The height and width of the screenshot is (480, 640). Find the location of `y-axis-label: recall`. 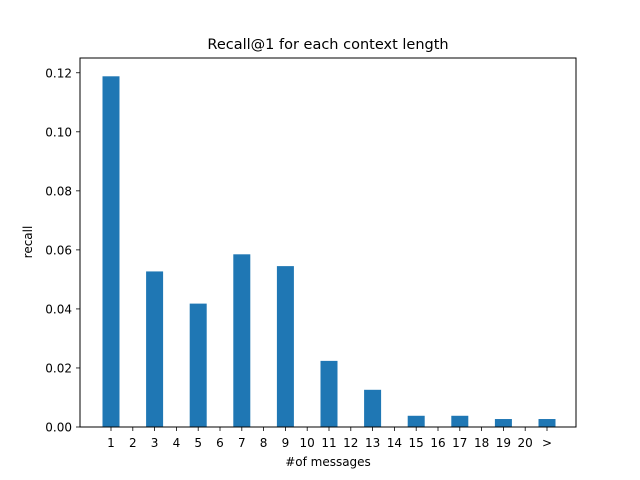

y-axis-label: recall is located at coordinates (28, 242).